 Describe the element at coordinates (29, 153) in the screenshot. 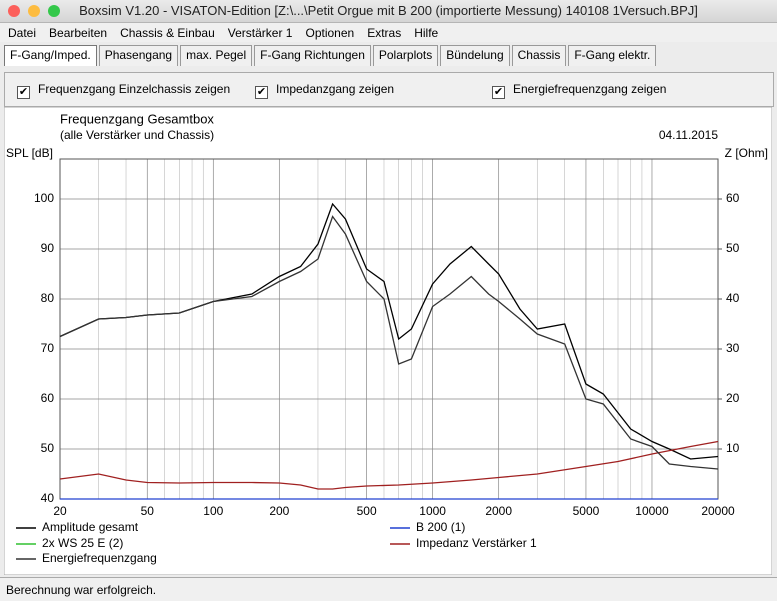

I see `y-axis-label: SPL [dB]` at that location.